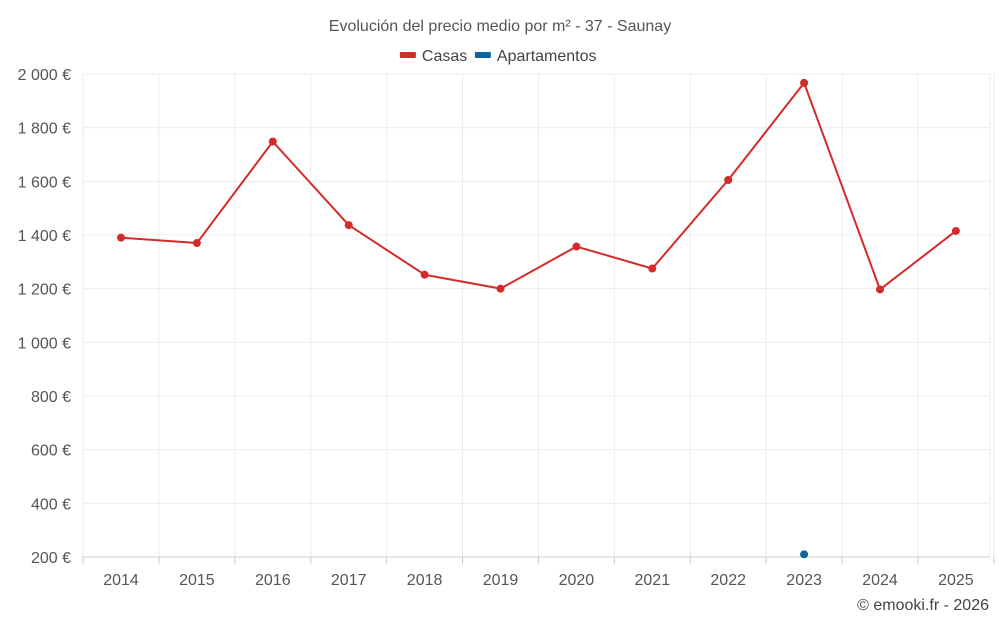 The width and height of the screenshot is (1000, 625). I want to click on x-tick-label: 2015, so click(197, 580).